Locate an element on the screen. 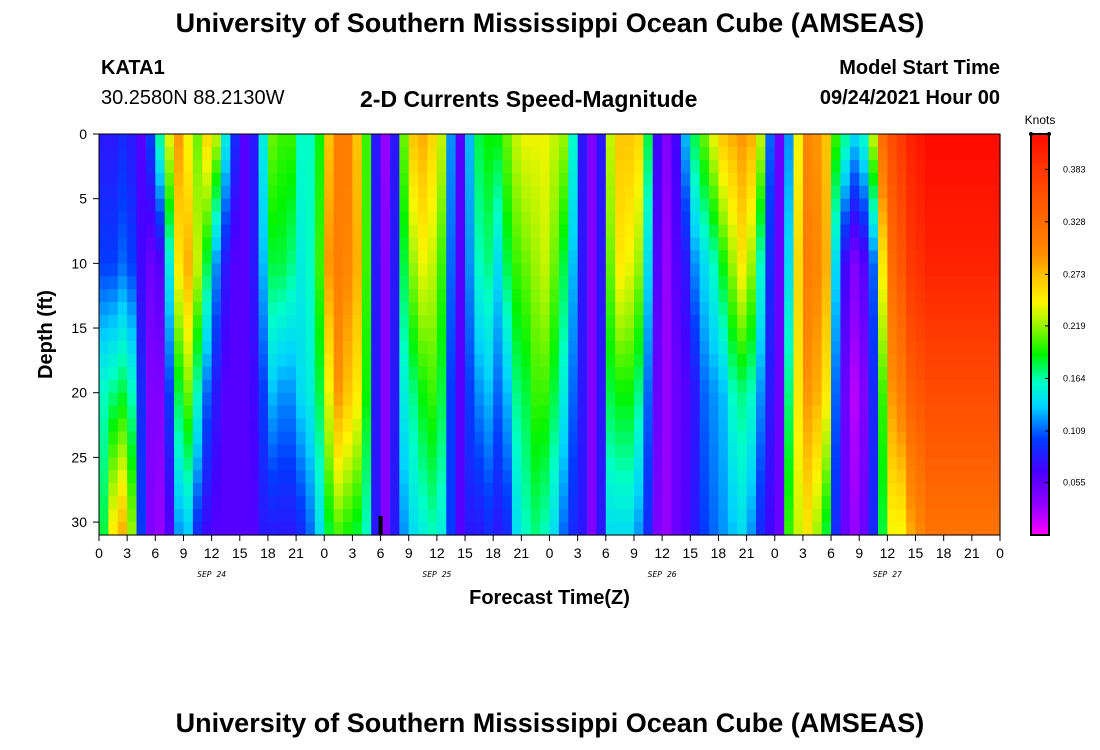 The image size is (1100, 750). x-tick-label: 9 is located at coordinates (409, 553).